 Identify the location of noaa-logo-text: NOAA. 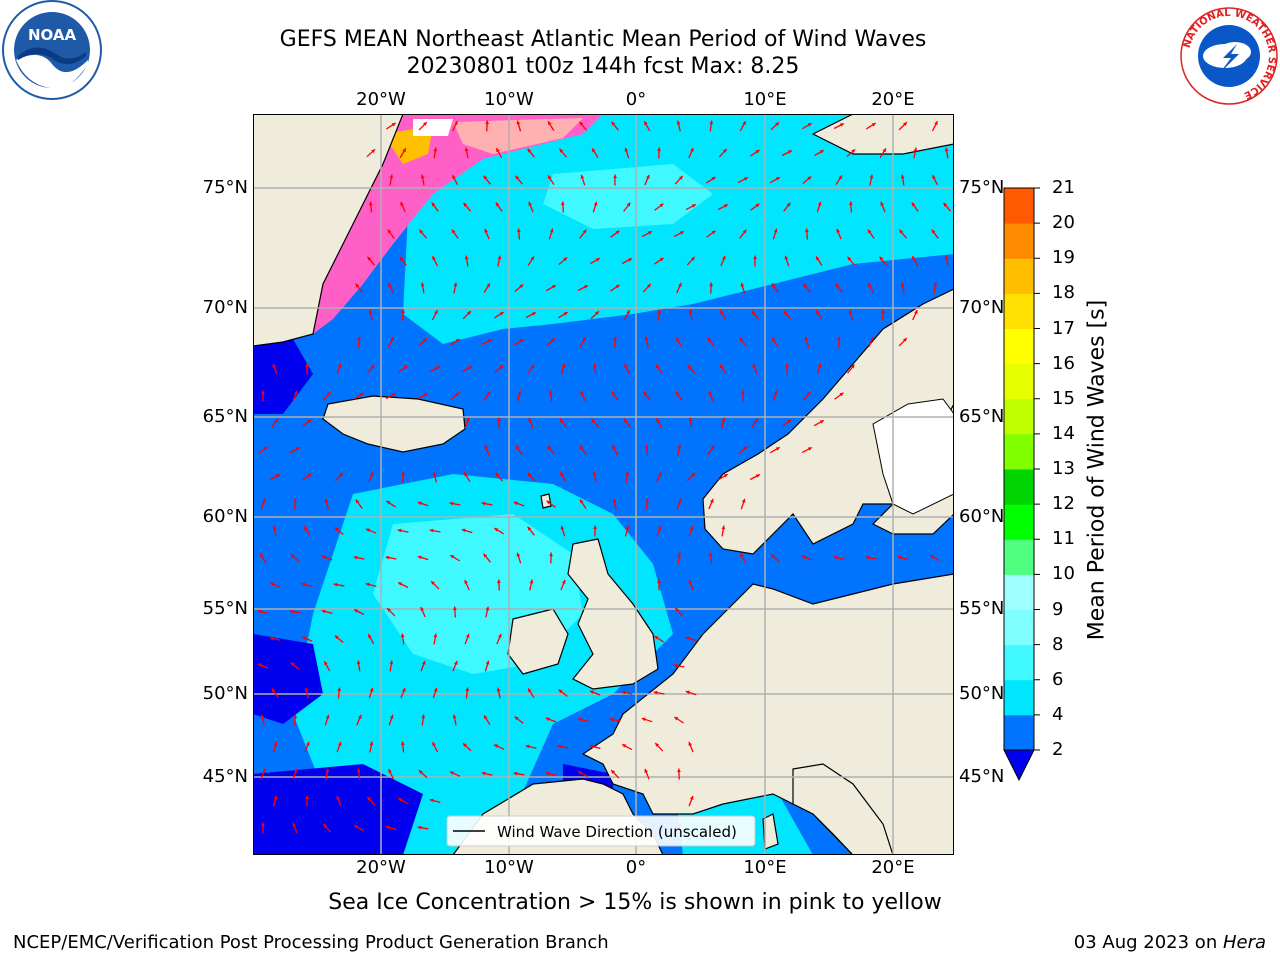
(52, 35).